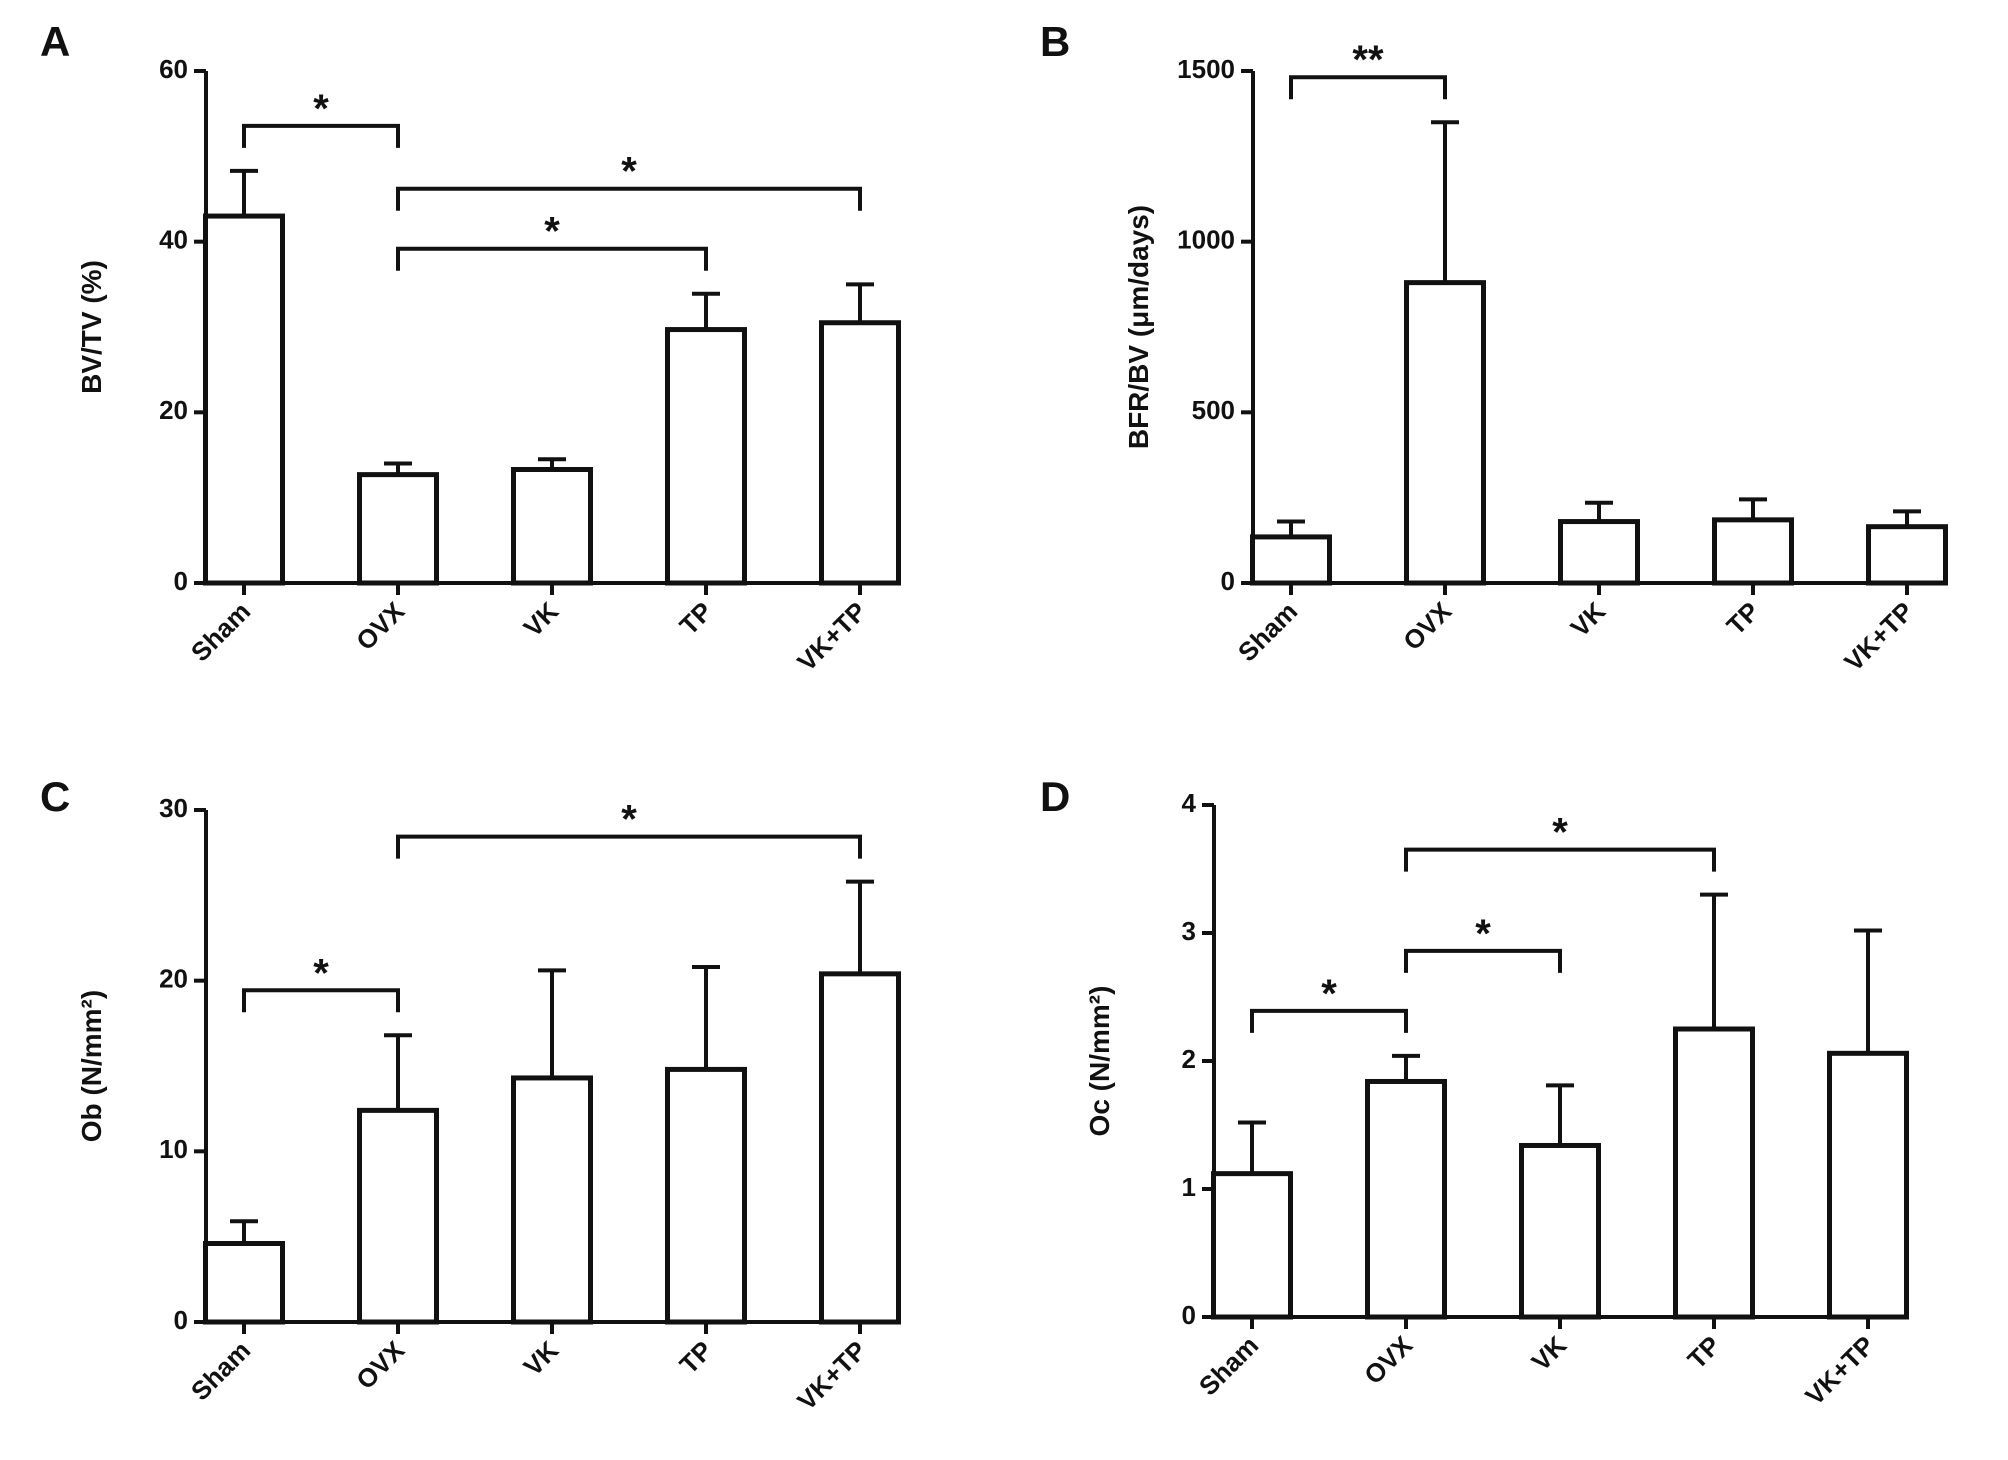 This screenshot has height=1460, width=2008. I want to click on y-tick-label: 60, so click(173, 69).